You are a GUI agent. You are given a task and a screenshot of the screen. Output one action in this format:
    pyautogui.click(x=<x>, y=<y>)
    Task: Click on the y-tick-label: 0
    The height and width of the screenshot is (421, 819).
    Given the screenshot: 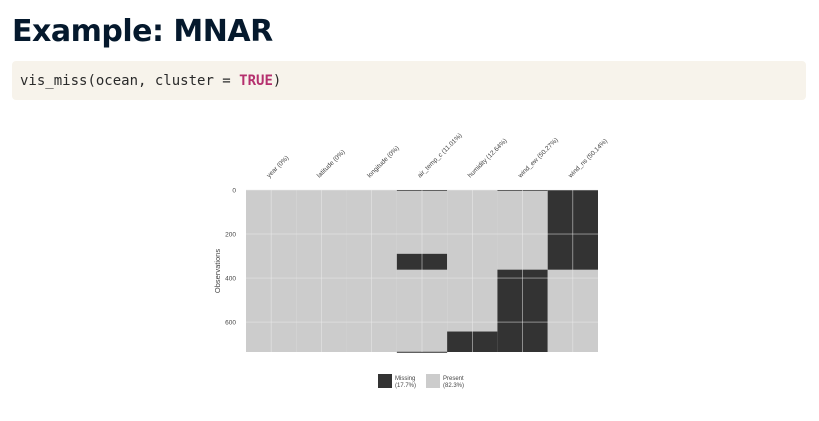 What is the action you would take?
    pyautogui.click(x=234, y=191)
    